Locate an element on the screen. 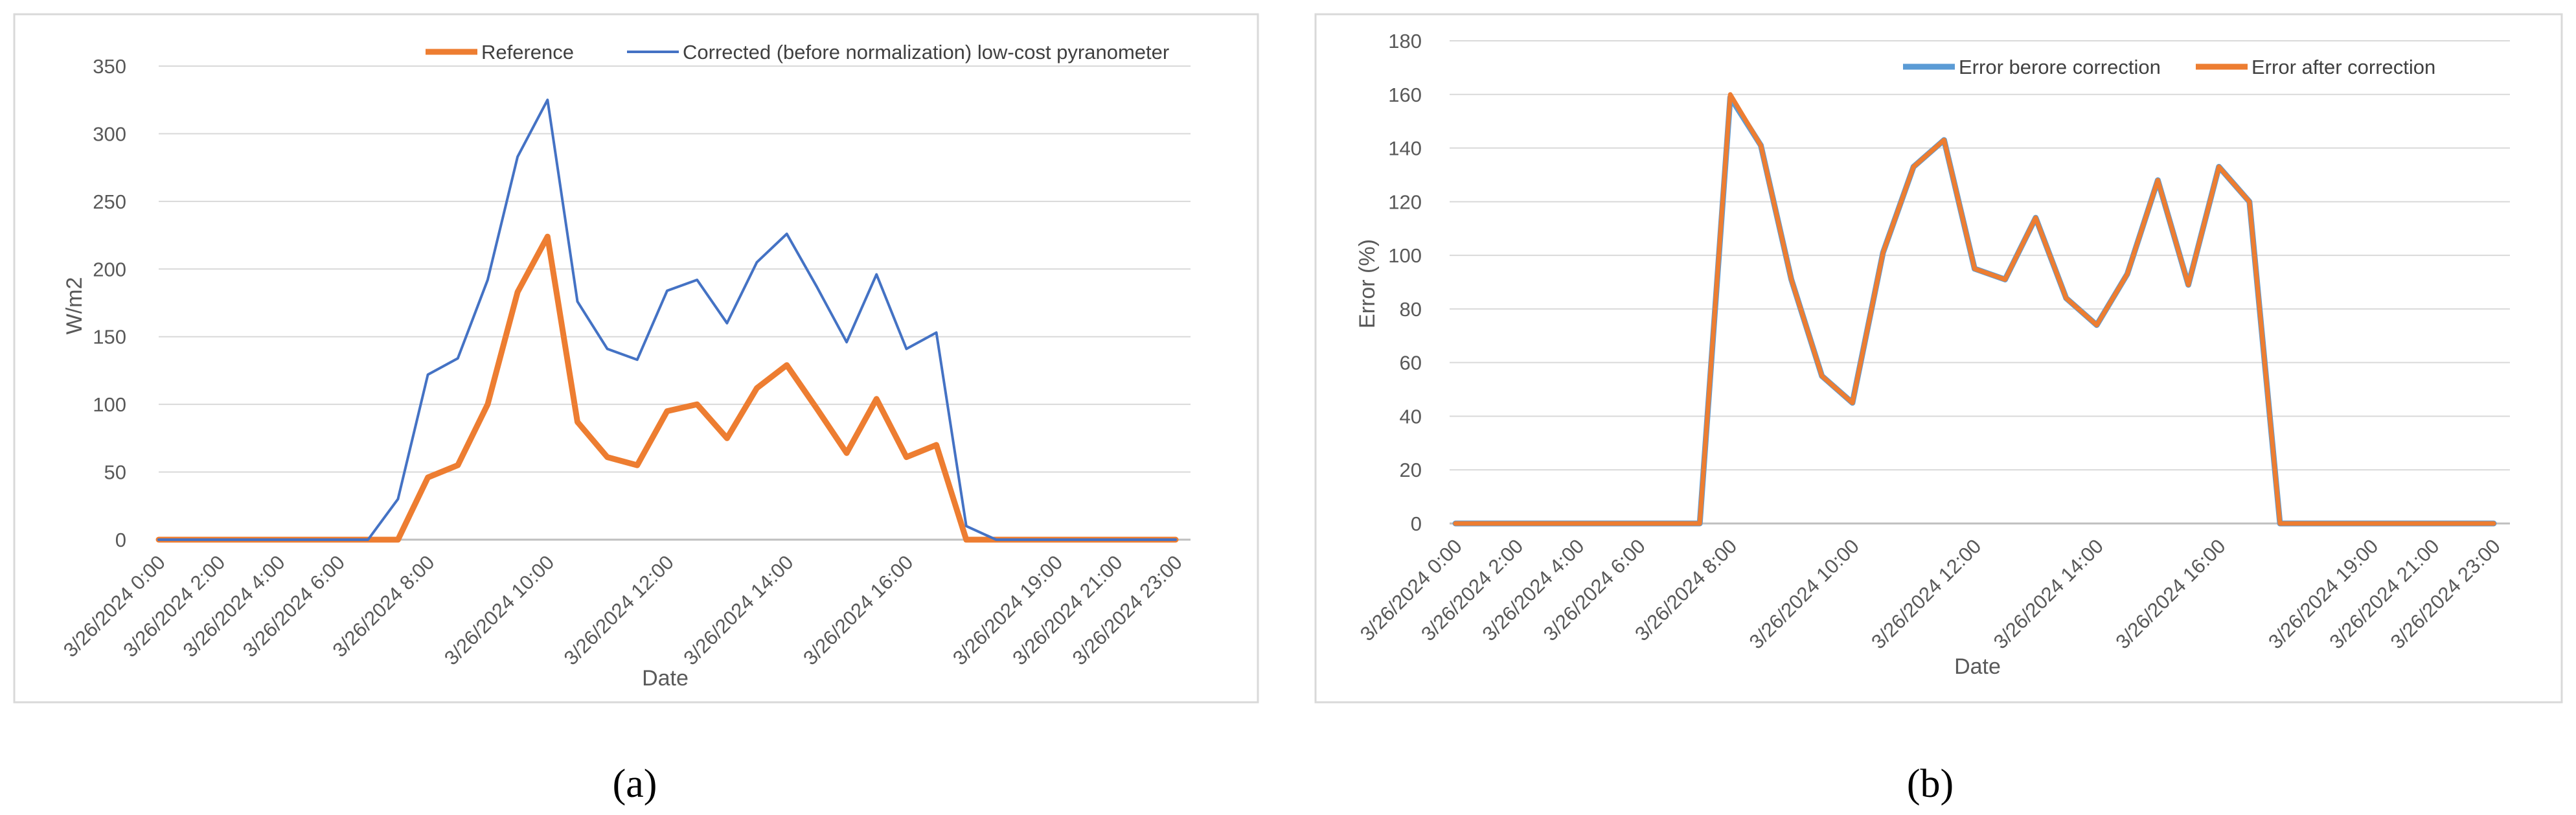  y-tick-labels-b: 0 20 40 60 80 100 120 140 160 180 is located at coordinates (1405, 282).